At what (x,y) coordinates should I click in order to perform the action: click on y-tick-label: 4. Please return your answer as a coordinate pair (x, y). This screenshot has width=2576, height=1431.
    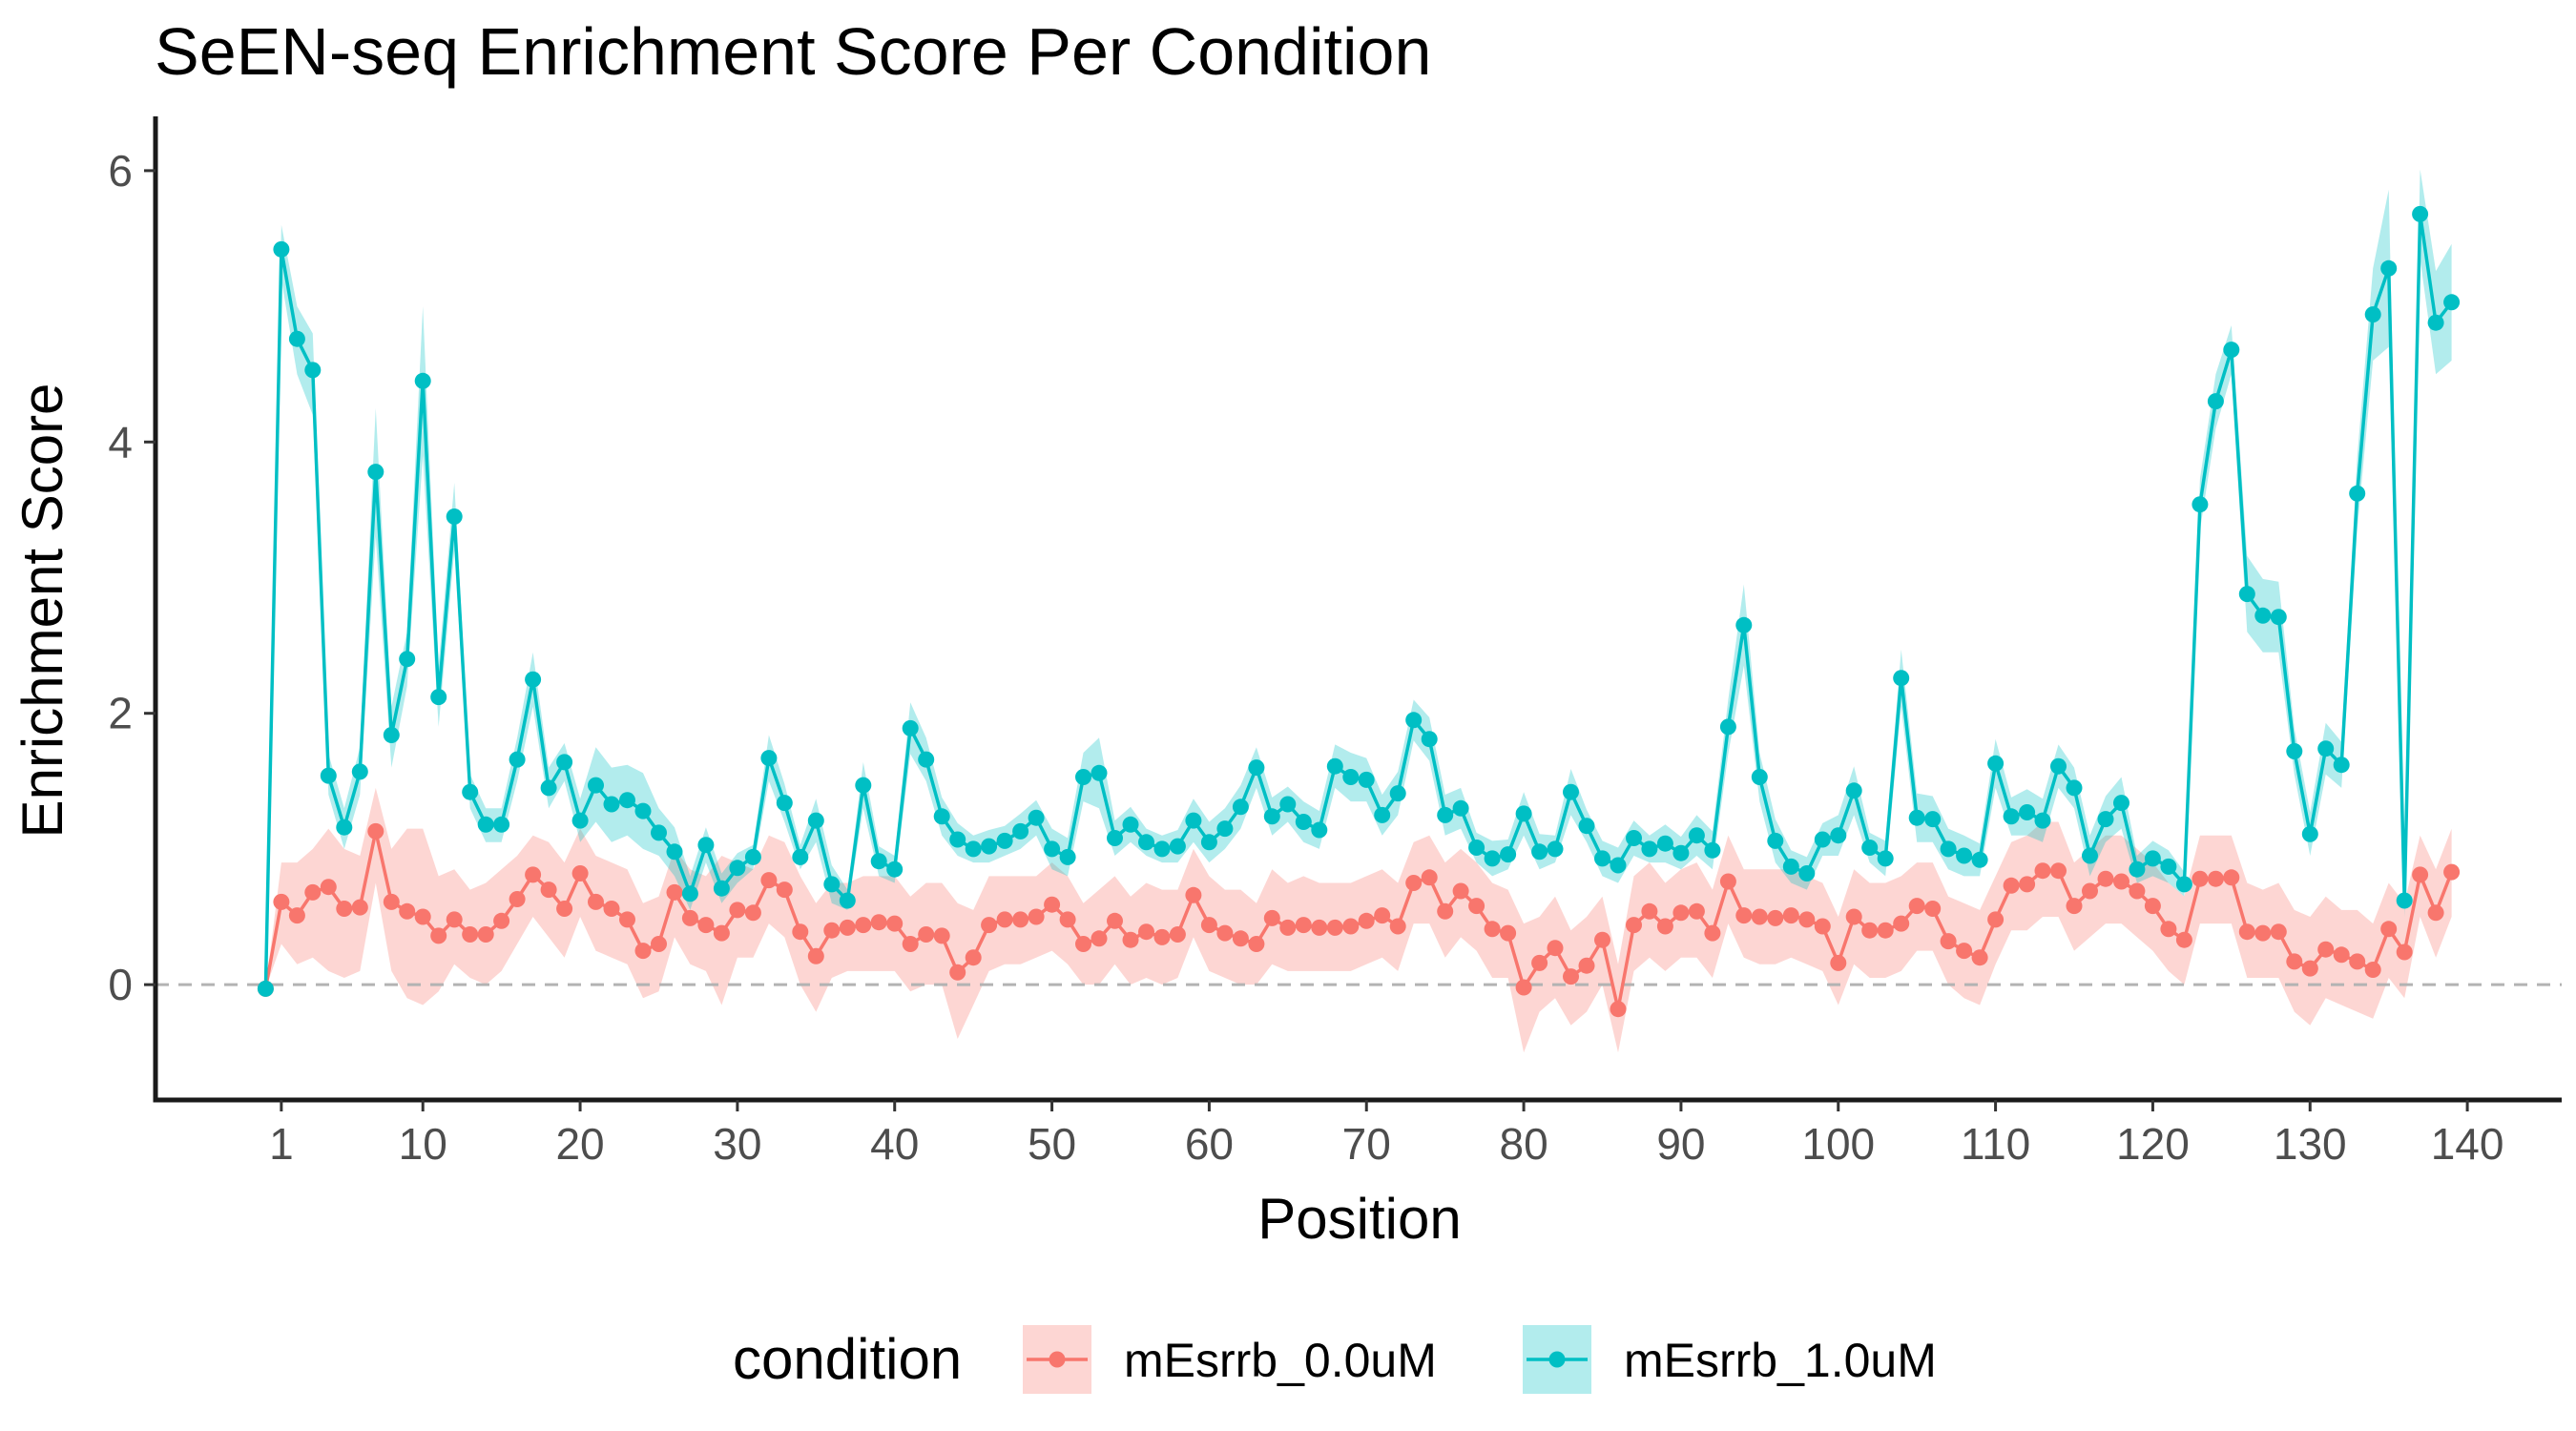
    Looking at the image, I should click on (120, 442).